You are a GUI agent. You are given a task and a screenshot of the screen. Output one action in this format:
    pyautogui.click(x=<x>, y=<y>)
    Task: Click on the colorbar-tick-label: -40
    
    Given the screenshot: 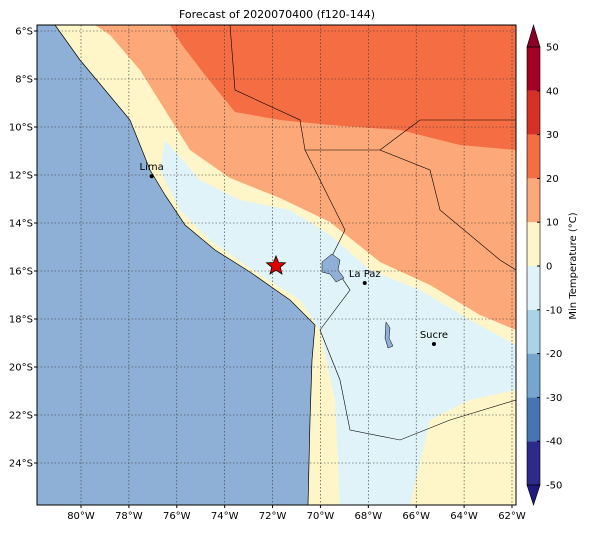 What is the action you would take?
    pyautogui.click(x=554, y=442)
    